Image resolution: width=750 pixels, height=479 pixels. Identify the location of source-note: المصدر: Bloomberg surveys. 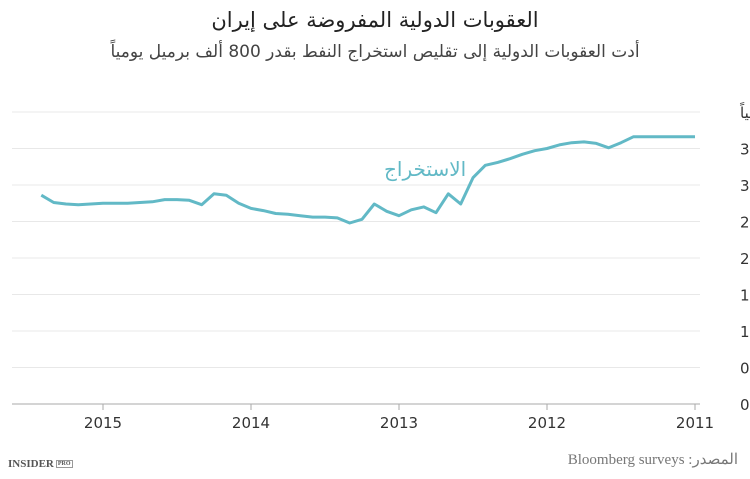
(652, 460).